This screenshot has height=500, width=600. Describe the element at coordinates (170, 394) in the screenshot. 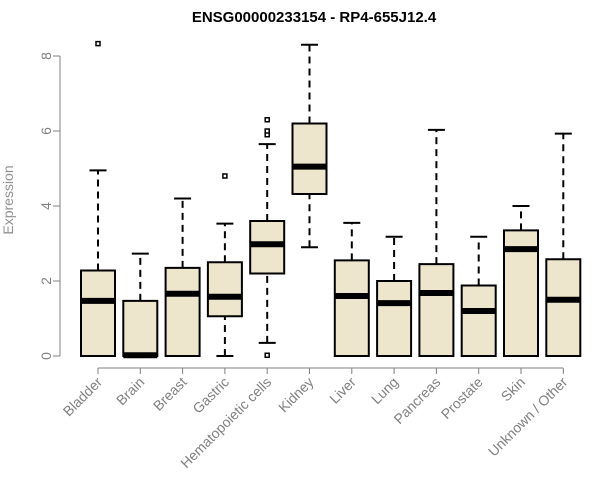

I see `x-tick-label: Breast` at that location.